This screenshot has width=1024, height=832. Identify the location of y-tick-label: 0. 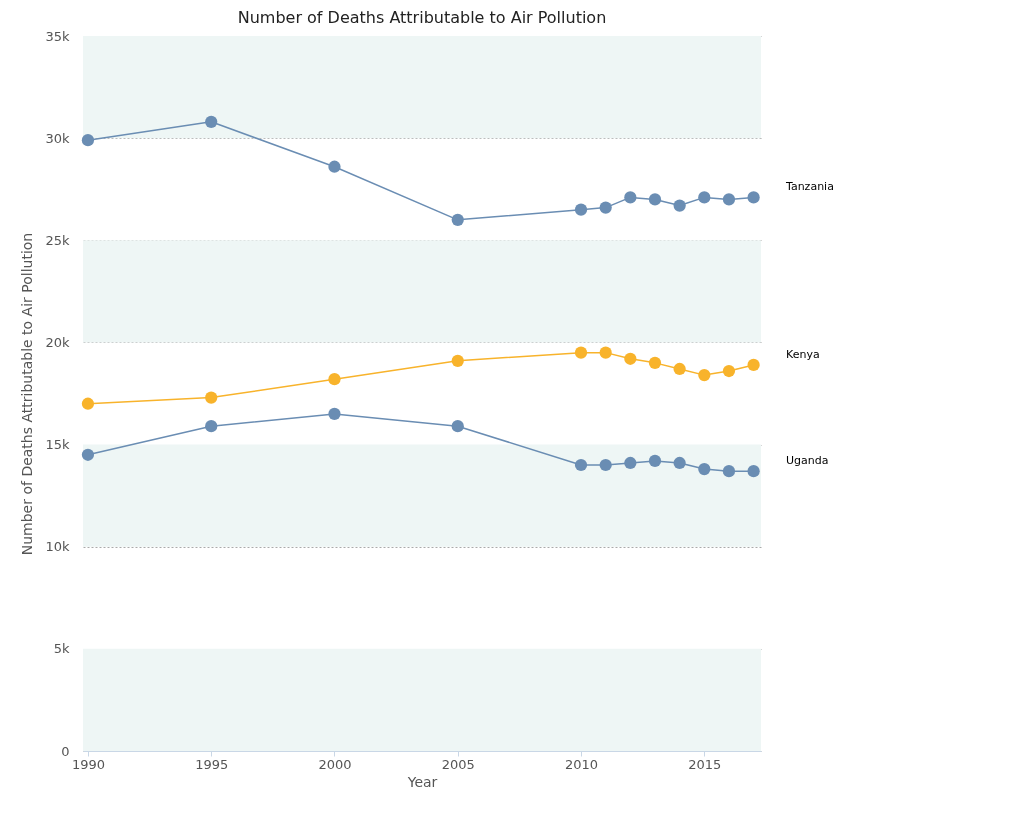
(65, 751).